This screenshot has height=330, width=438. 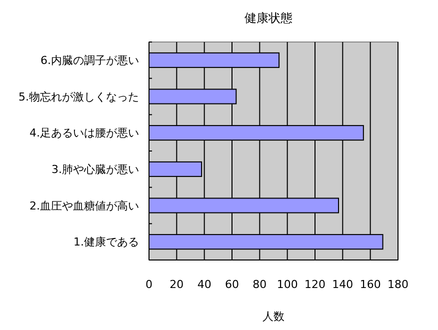 I want to click on y-tick-label: 2.血圧や血糖値が高い, so click(x=84, y=205).